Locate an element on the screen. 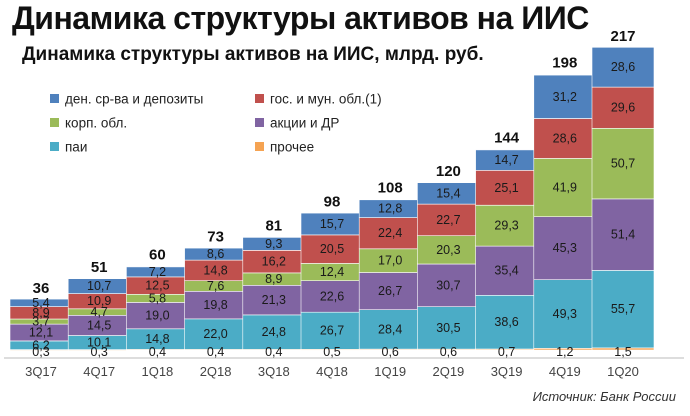  page-title: Динамика структуры активов на ИИС is located at coordinates (300, 18).